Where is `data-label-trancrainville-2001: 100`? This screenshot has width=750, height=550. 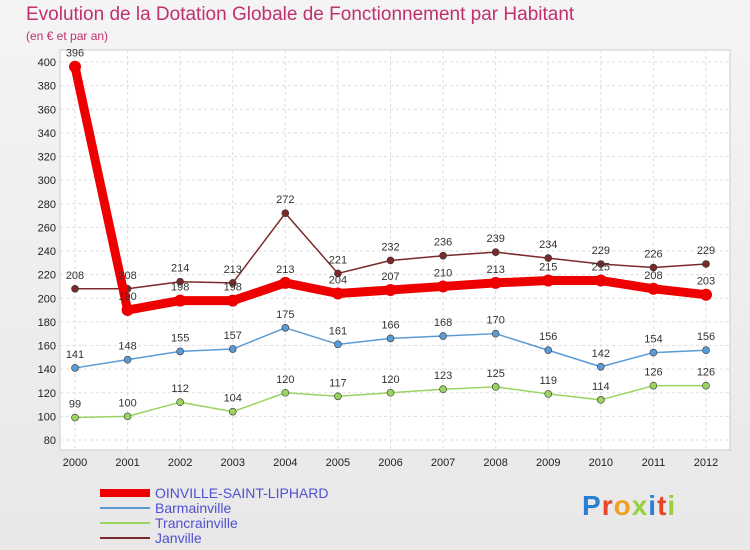
data-label-trancrainville-2001: 100 is located at coordinates (127, 403).